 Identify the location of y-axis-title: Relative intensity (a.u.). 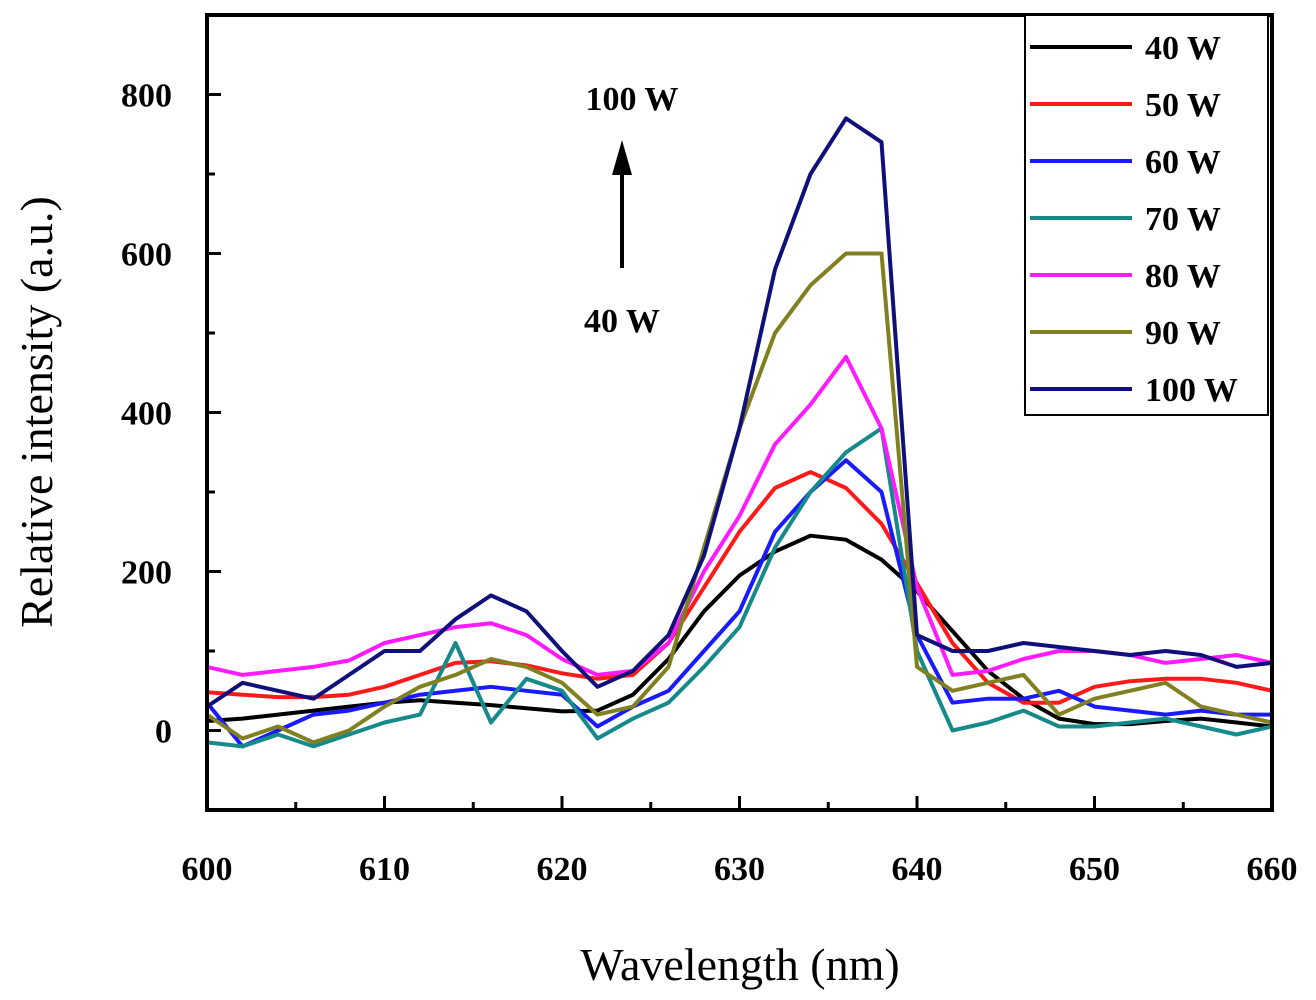
(36, 412).